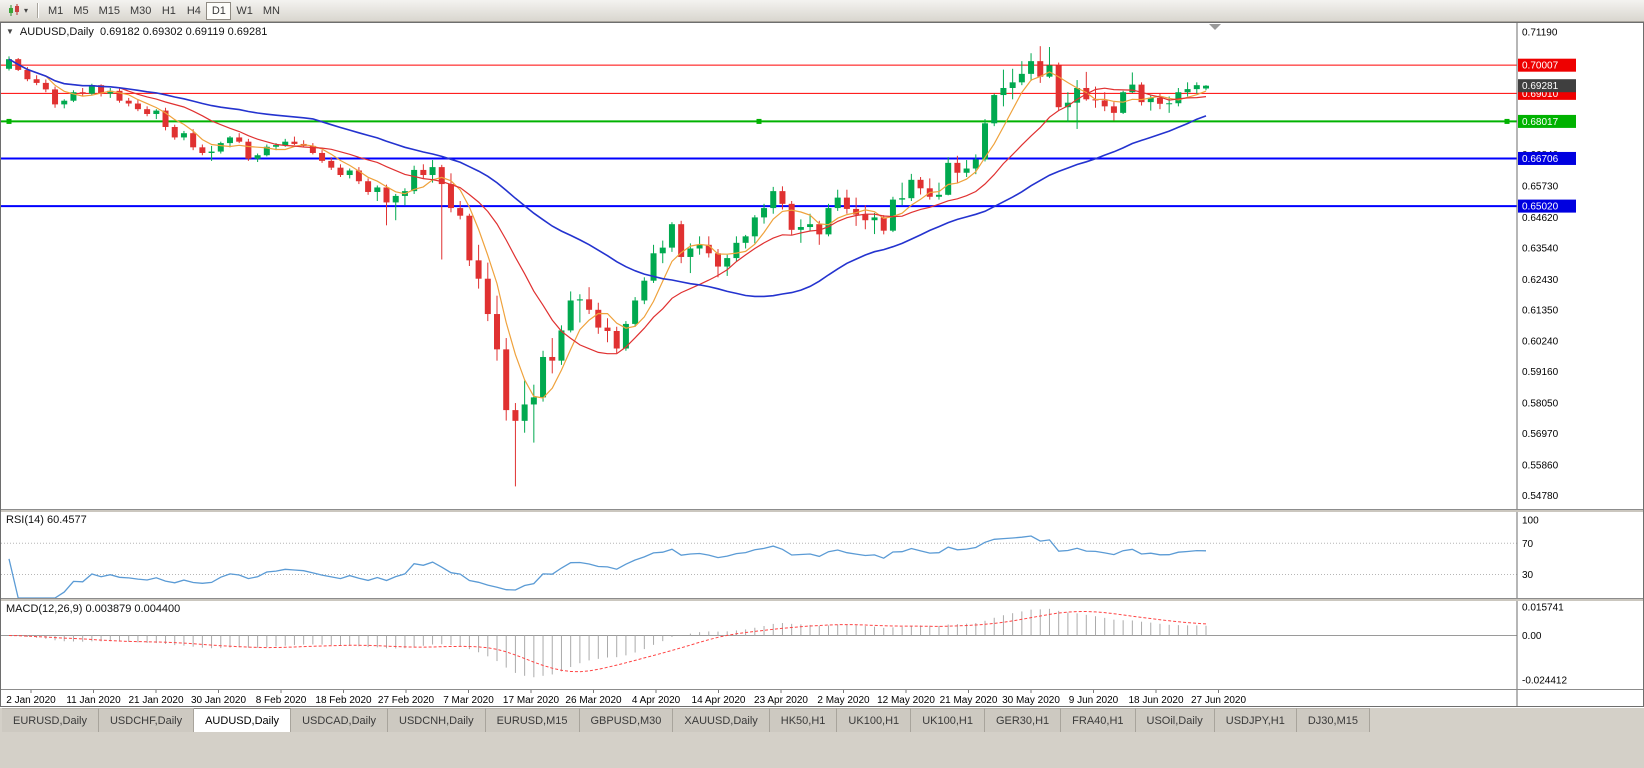 The image size is (1644, 768). I want to click on macd-canvas: 0.015741 0.00 -0.024412, so click(822, 645).